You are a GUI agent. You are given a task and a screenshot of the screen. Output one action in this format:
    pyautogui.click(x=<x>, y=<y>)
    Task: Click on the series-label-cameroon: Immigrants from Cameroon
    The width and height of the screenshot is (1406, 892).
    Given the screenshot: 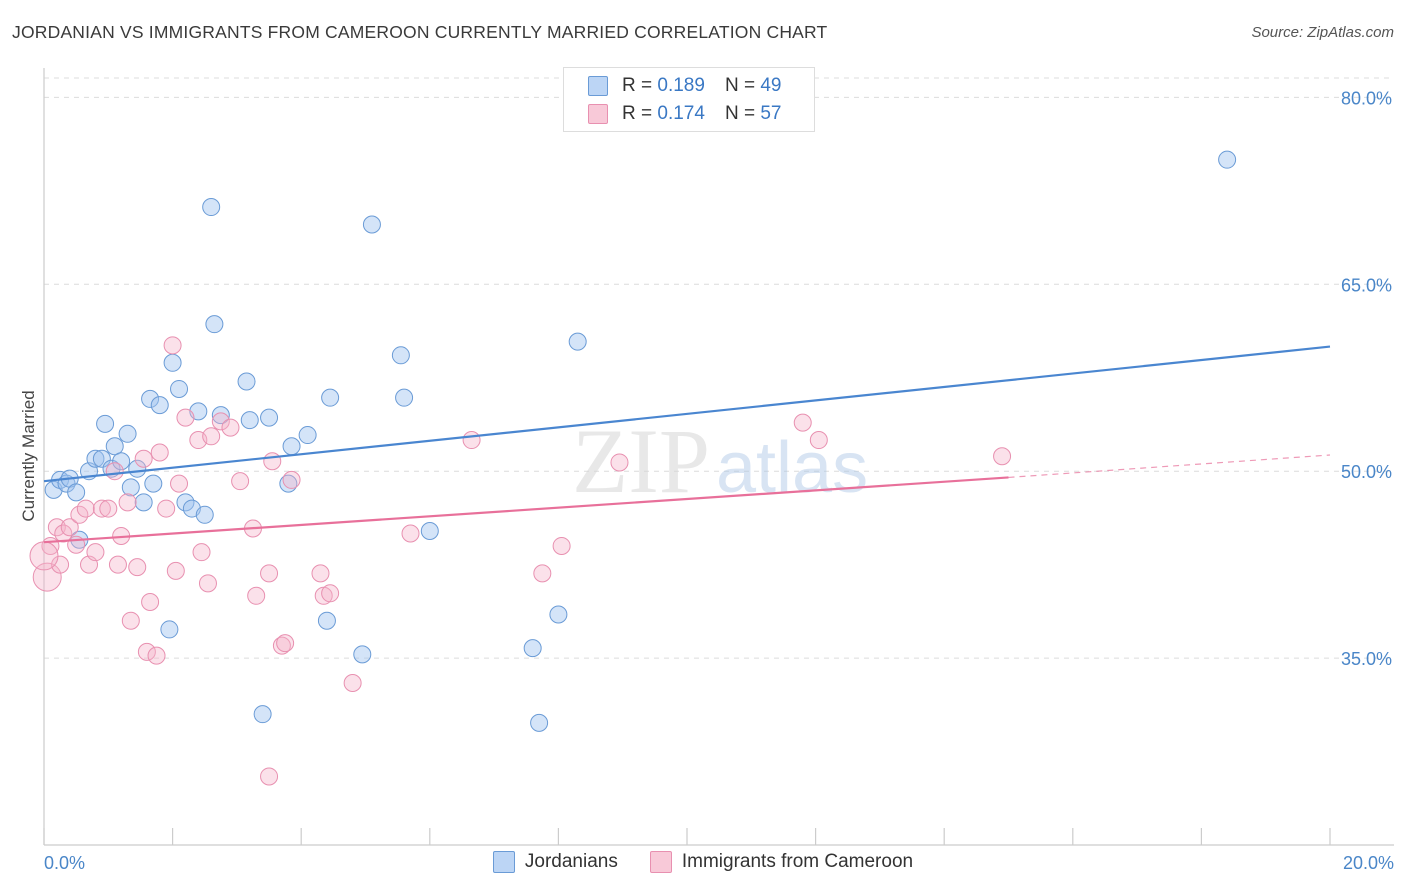 What is the action you would take?
    pyautogui.click(x=797, y=861)
    